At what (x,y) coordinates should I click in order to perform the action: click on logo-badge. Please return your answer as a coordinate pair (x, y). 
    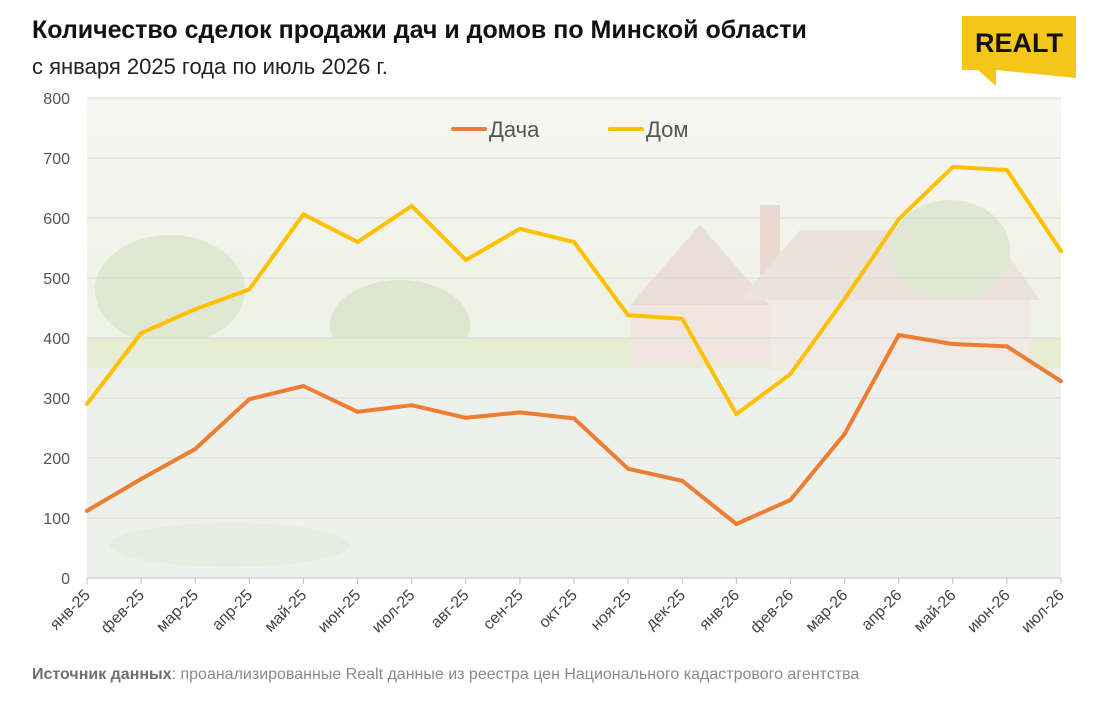
    Looking at the image, I should click on (1019, 51).